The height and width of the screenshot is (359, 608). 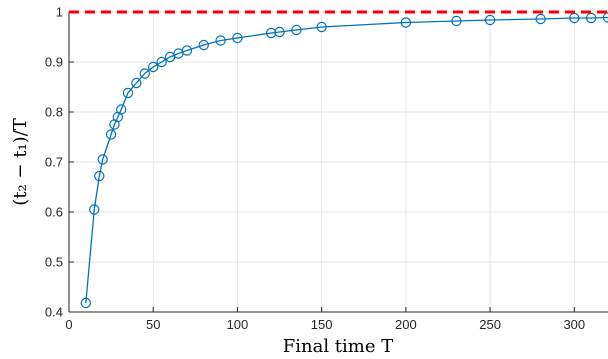 What do you see at coordinates (54, 112) in the screenshot?
I see `y-tick-label: 0.8` at bounding box center [54, 112].